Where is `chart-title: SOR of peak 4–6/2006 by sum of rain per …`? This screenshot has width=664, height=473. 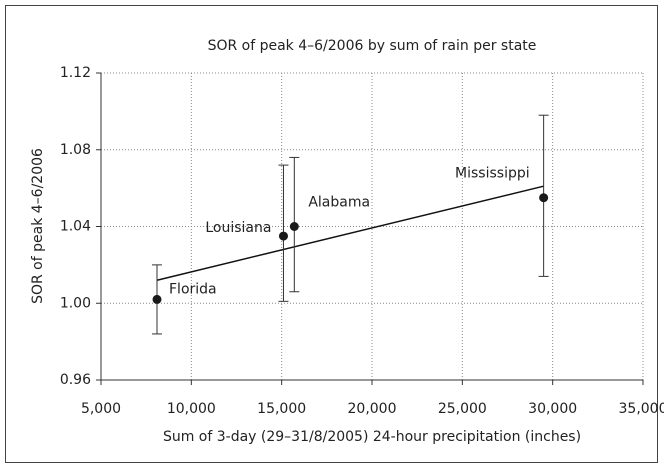
chart-title: SOR of peak 4–6/2006 by sum of rain per … is located at coordinates (372, 46).